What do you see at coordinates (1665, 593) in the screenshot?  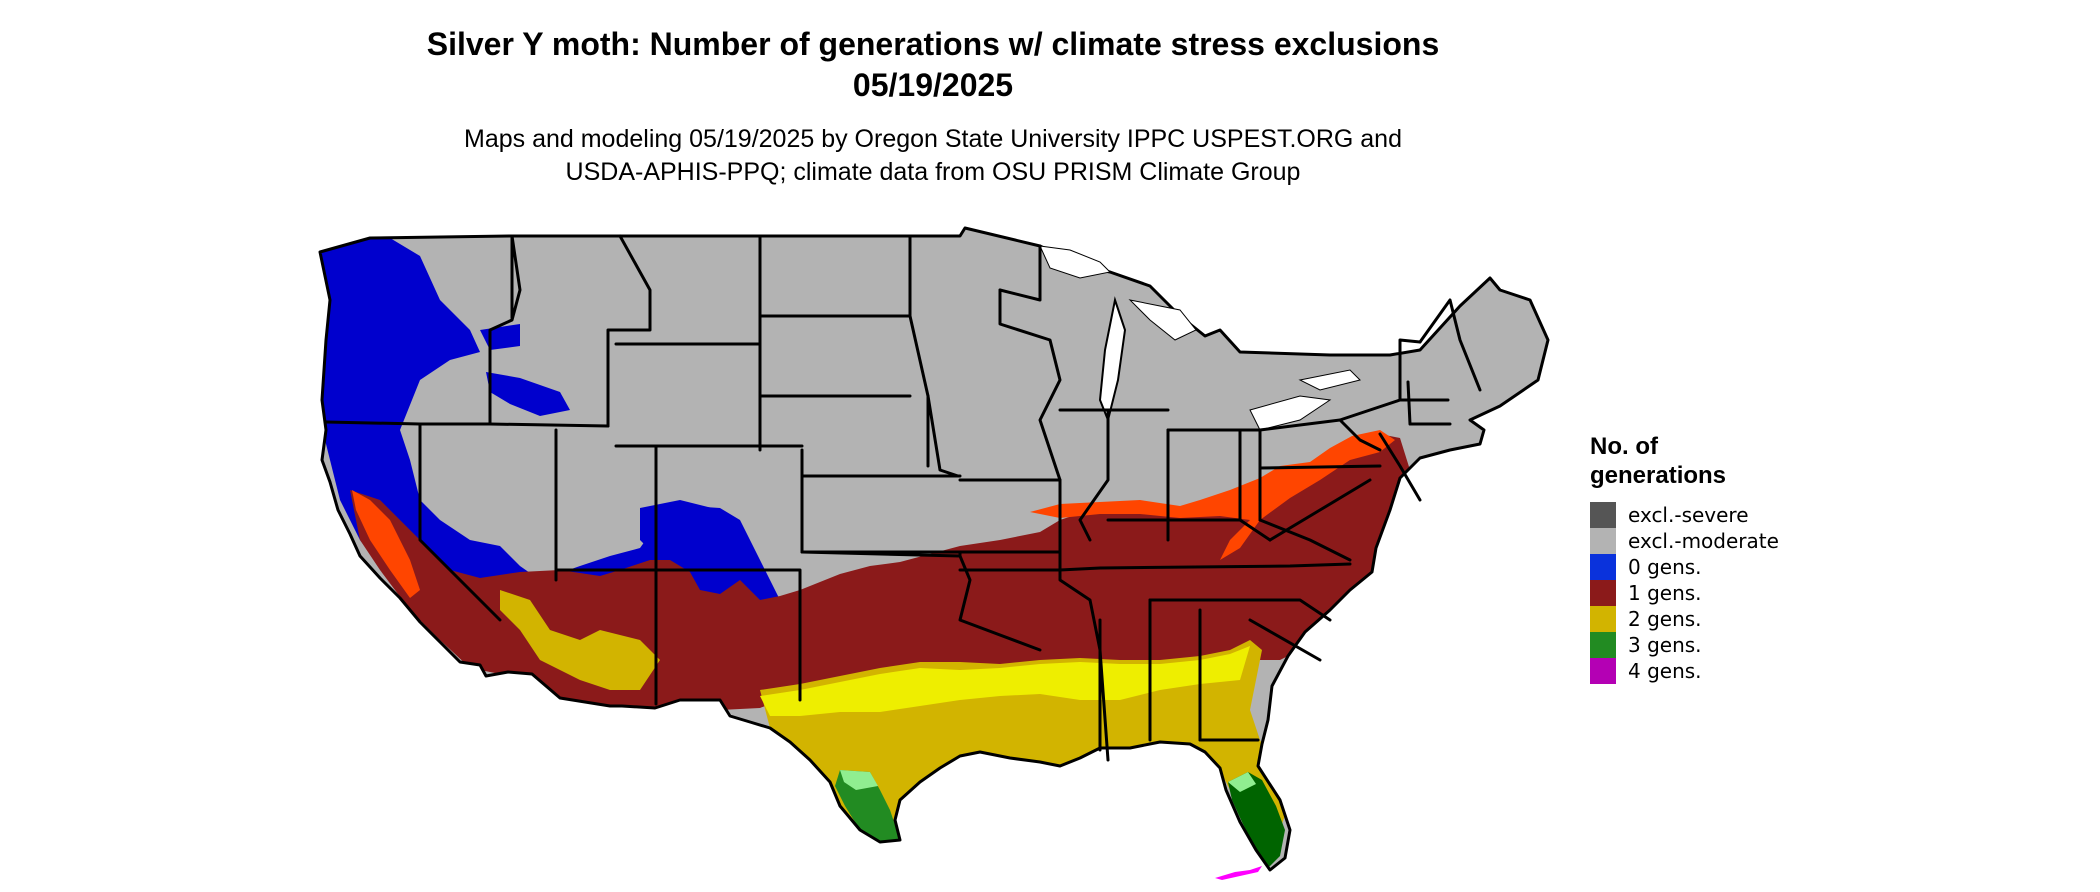 I see `legend-label: 1 gens.` at bounding box center [1665, 593].